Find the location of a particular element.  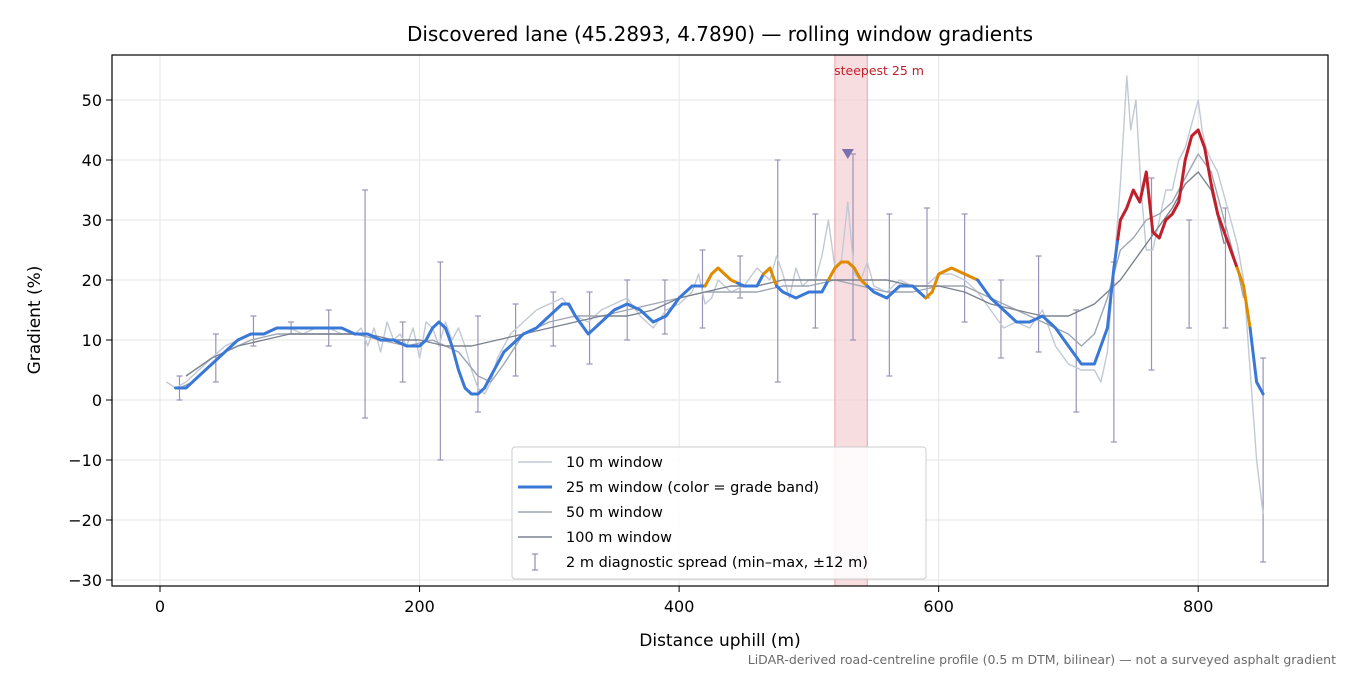

legend-label-50m: 50 m window is located at coordinates (614, 513).